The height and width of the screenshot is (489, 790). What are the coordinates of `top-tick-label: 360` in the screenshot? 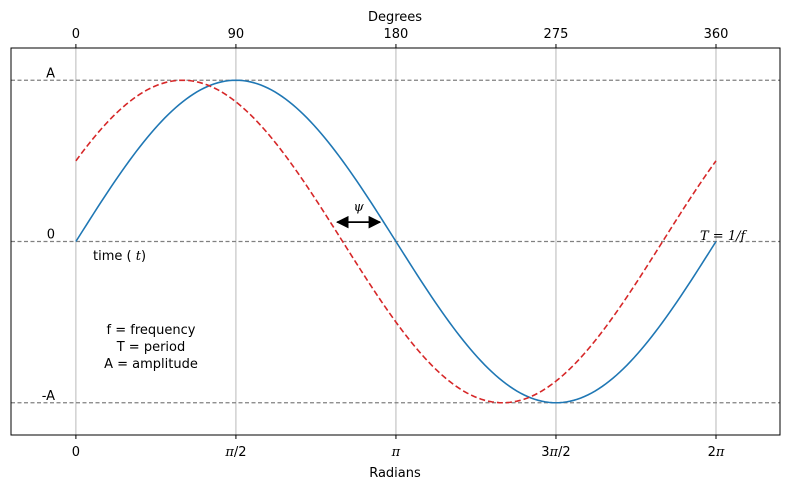 It's located at (716, 34).